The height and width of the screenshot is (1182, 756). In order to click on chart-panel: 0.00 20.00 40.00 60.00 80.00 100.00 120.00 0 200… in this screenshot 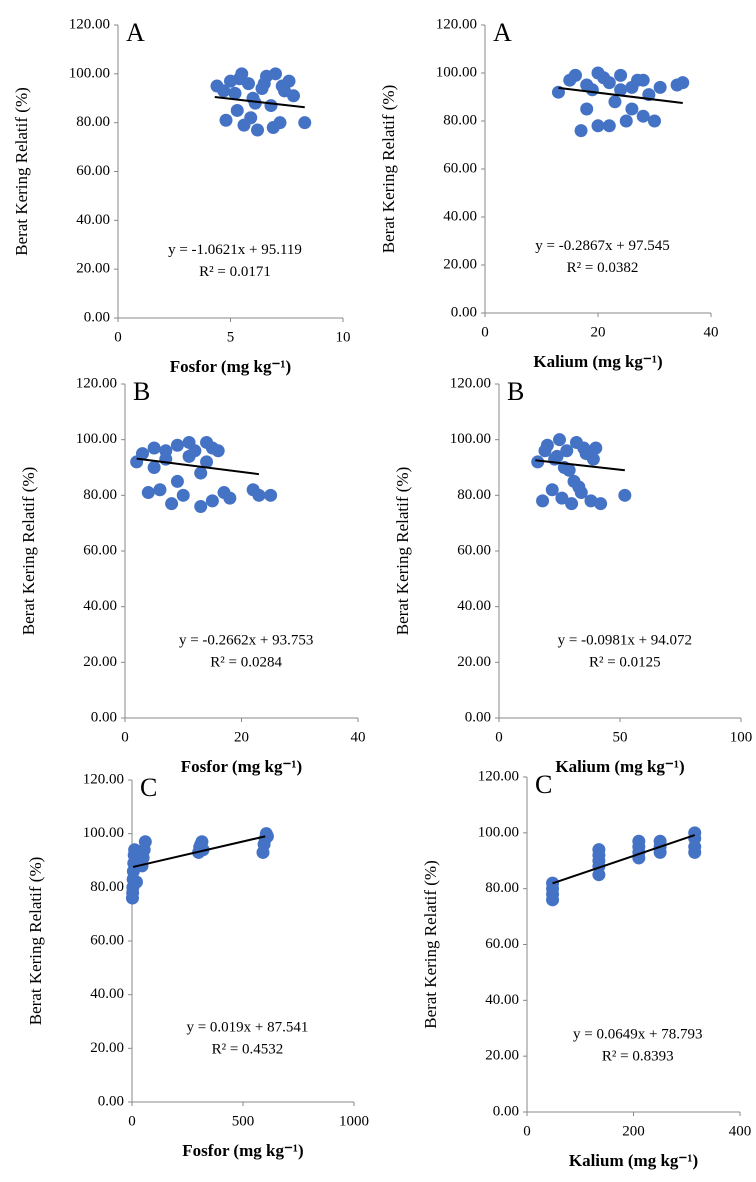, I will do `click(586, 968)`.